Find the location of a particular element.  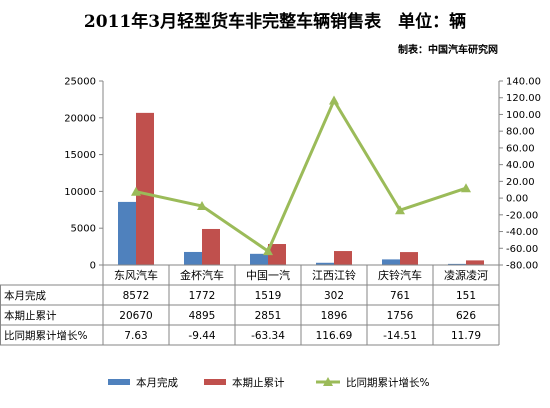

table-cell: 626 is located at coordinates (466, 316).